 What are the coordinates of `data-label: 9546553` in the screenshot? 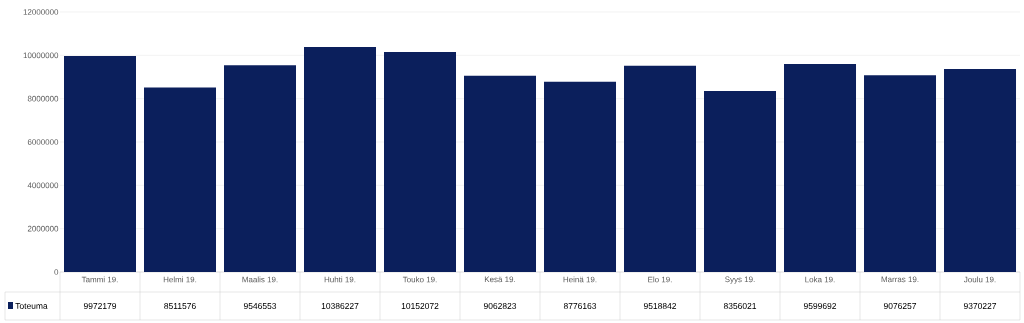 It's located at (260, 306).